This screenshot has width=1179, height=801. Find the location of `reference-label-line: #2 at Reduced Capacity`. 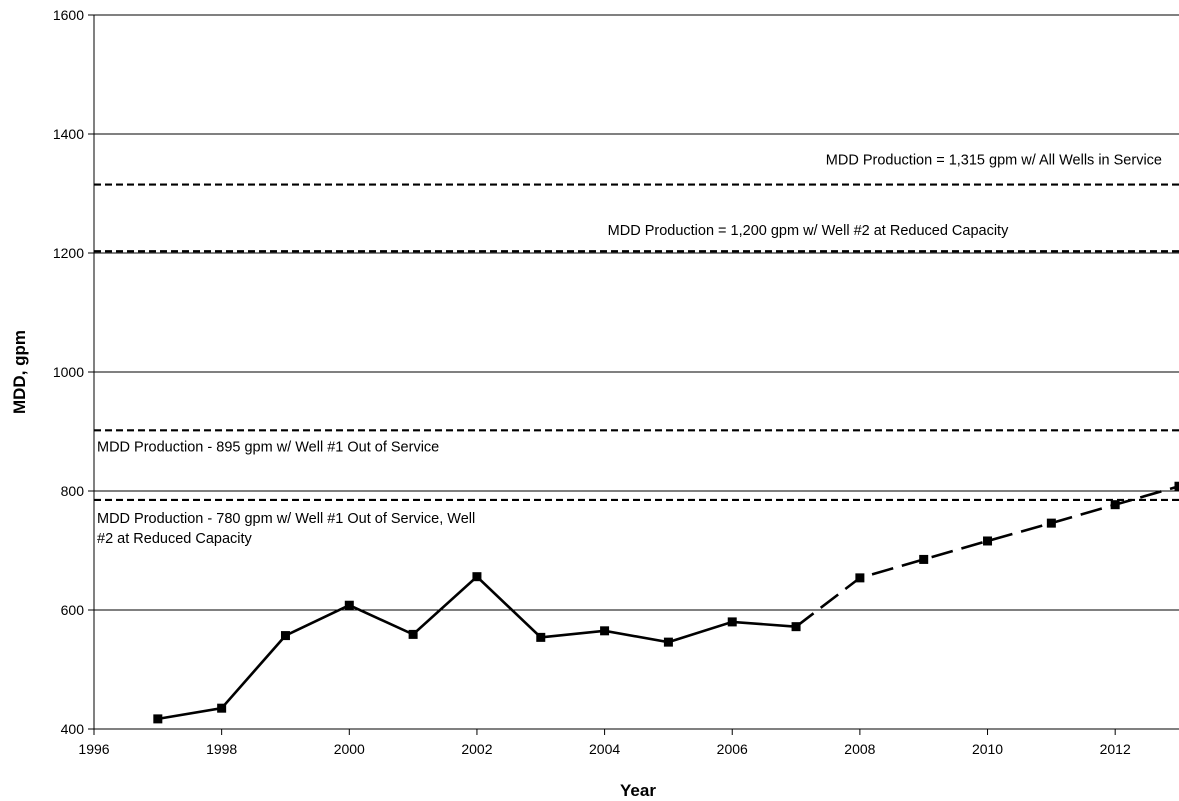

reference-label-line: #2 at Reduced Capacity is located at coordinates (175, 539).